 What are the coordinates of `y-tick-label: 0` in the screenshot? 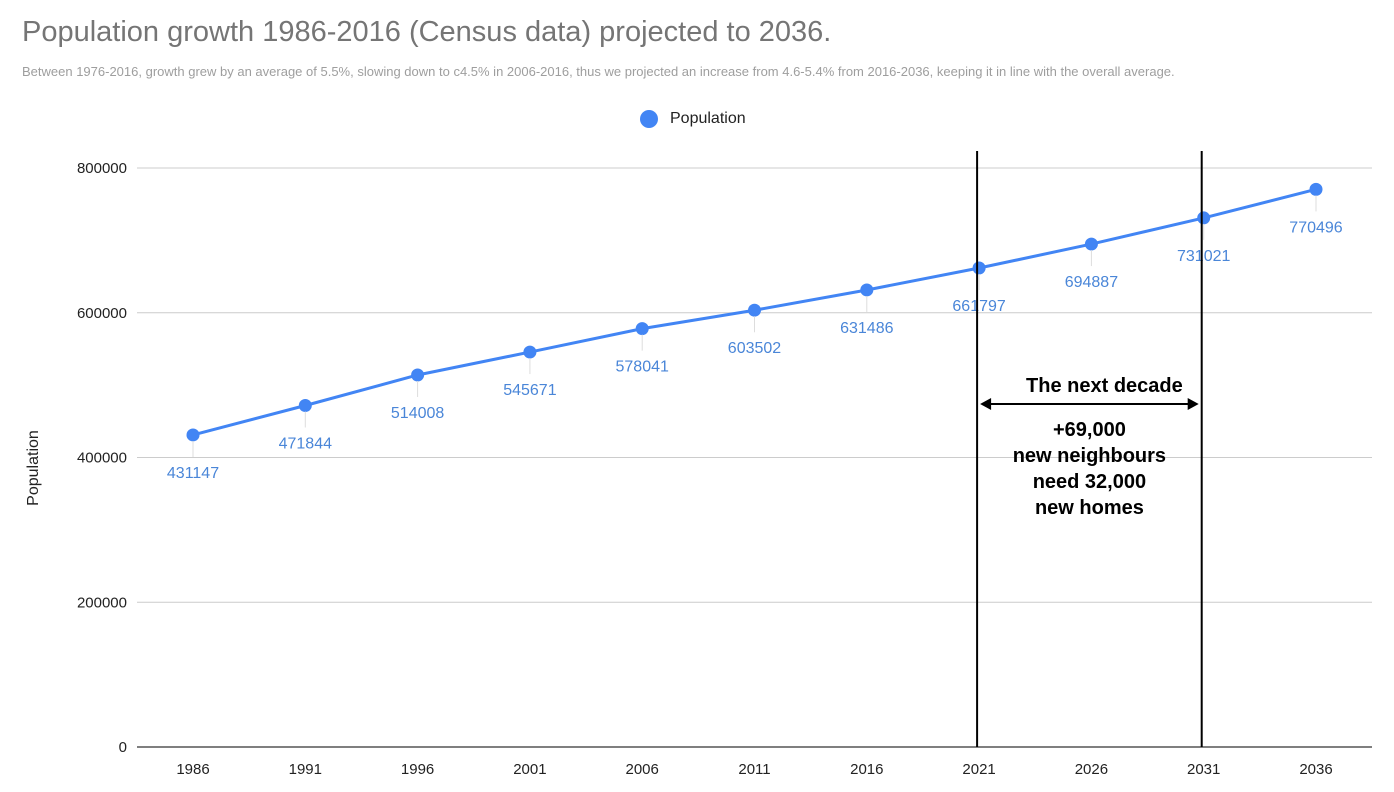 It's located at (123, 747).